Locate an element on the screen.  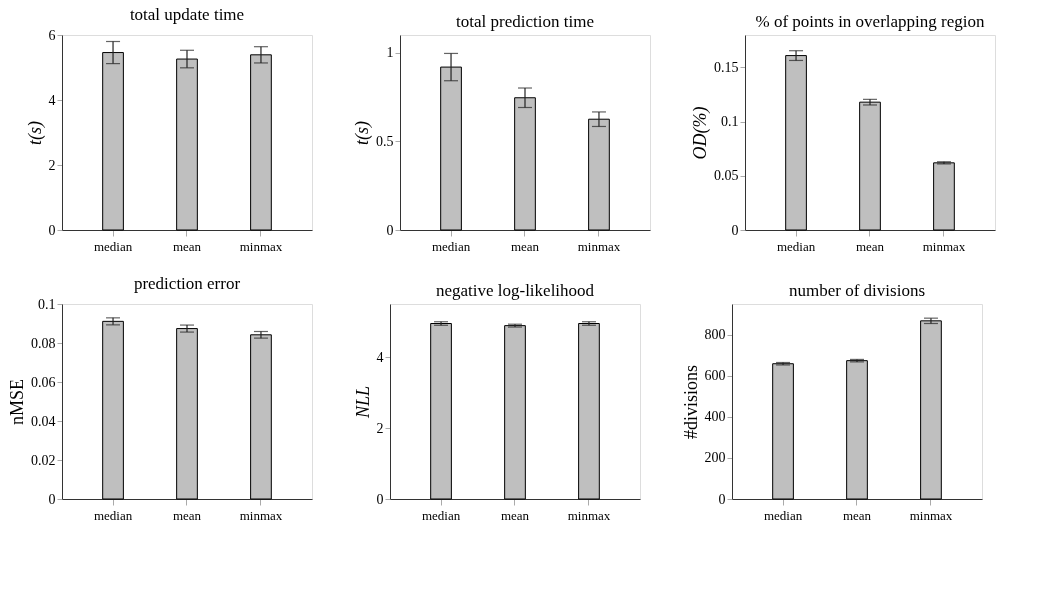
y-axis-title: #divisions is located at coordinates (690, 402).